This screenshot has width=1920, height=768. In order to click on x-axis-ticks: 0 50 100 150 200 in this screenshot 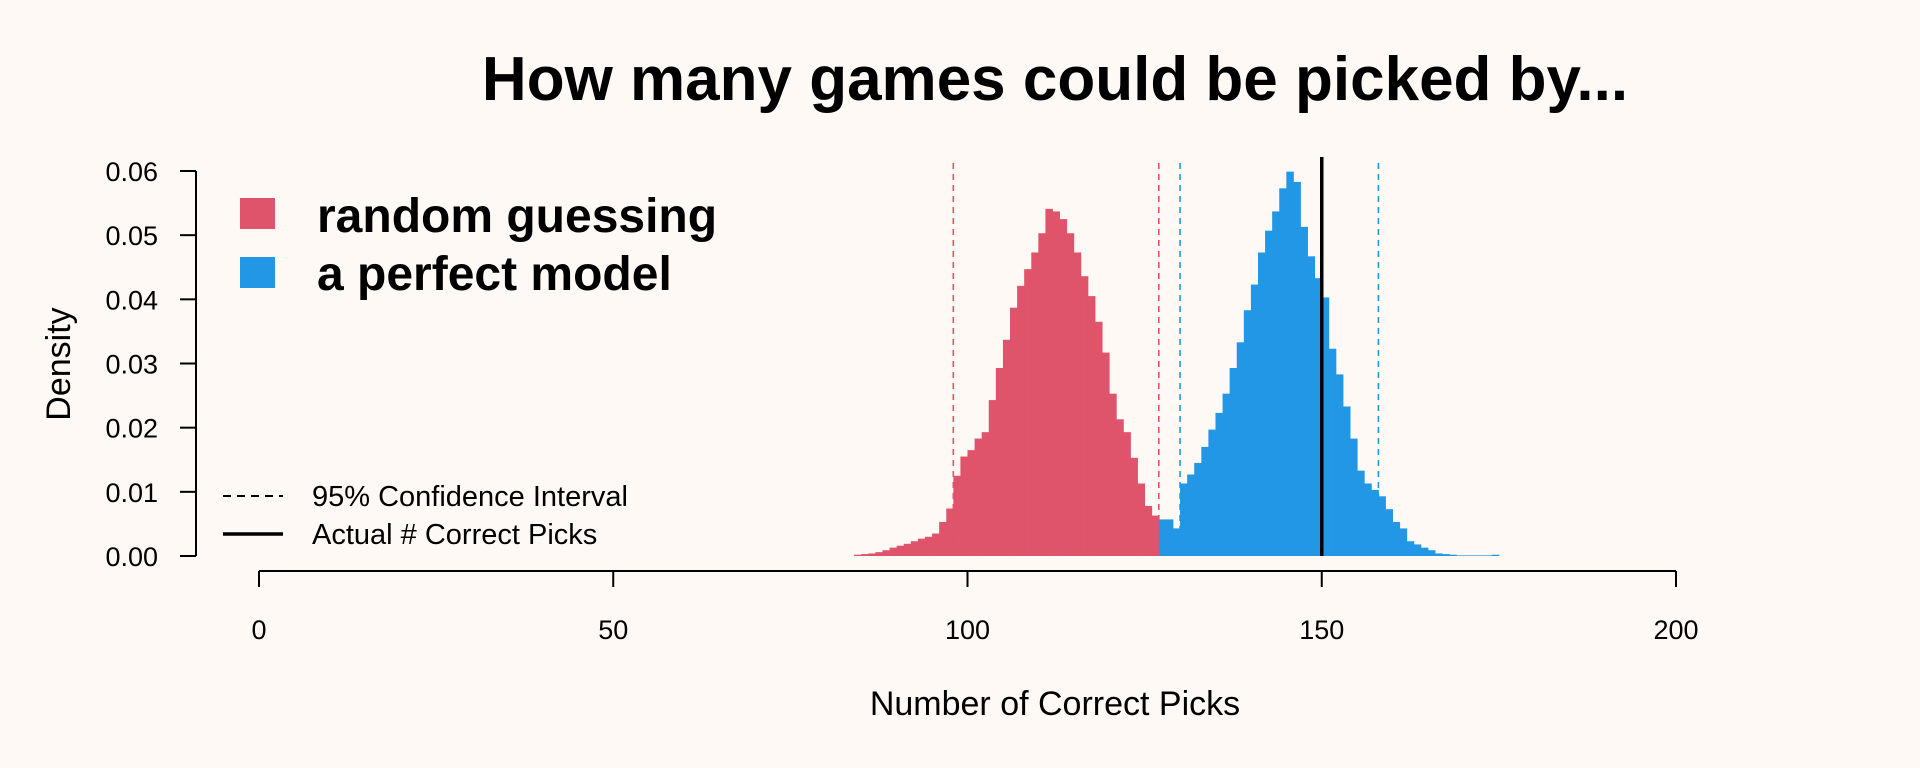, I will do `click(975, 608)`.